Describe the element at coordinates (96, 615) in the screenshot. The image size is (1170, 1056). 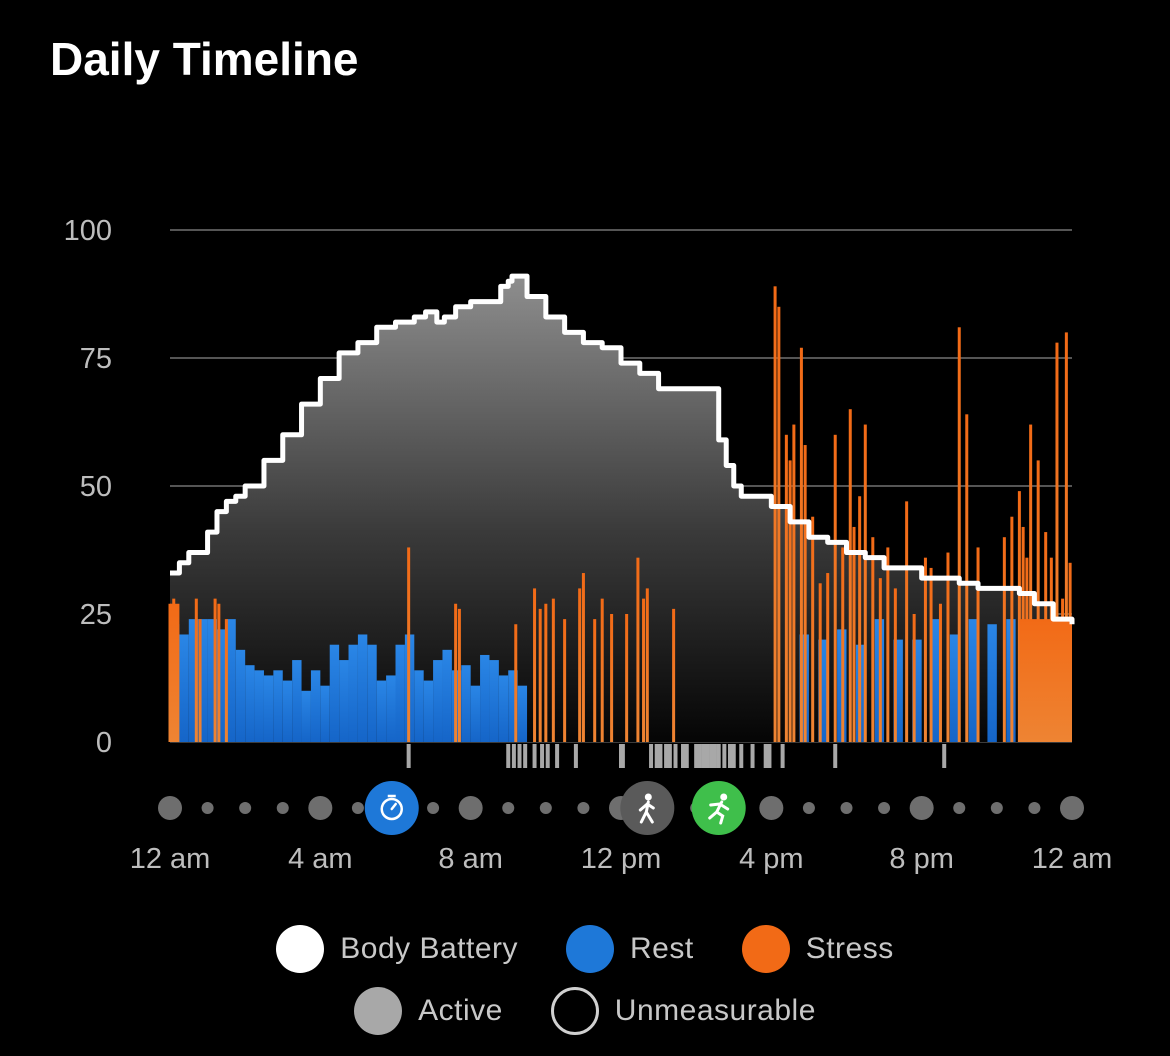
I see `y-tick-label: 25` at that location.